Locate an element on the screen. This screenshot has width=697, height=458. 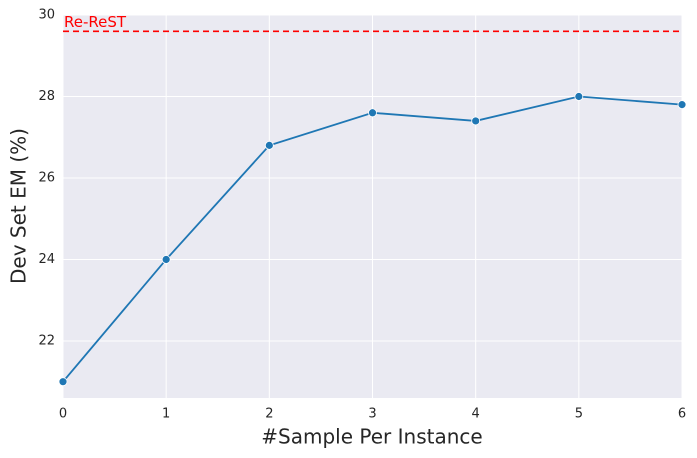
y-axis-label: Dev Set EM (%) is located at coordinates (19, 206).